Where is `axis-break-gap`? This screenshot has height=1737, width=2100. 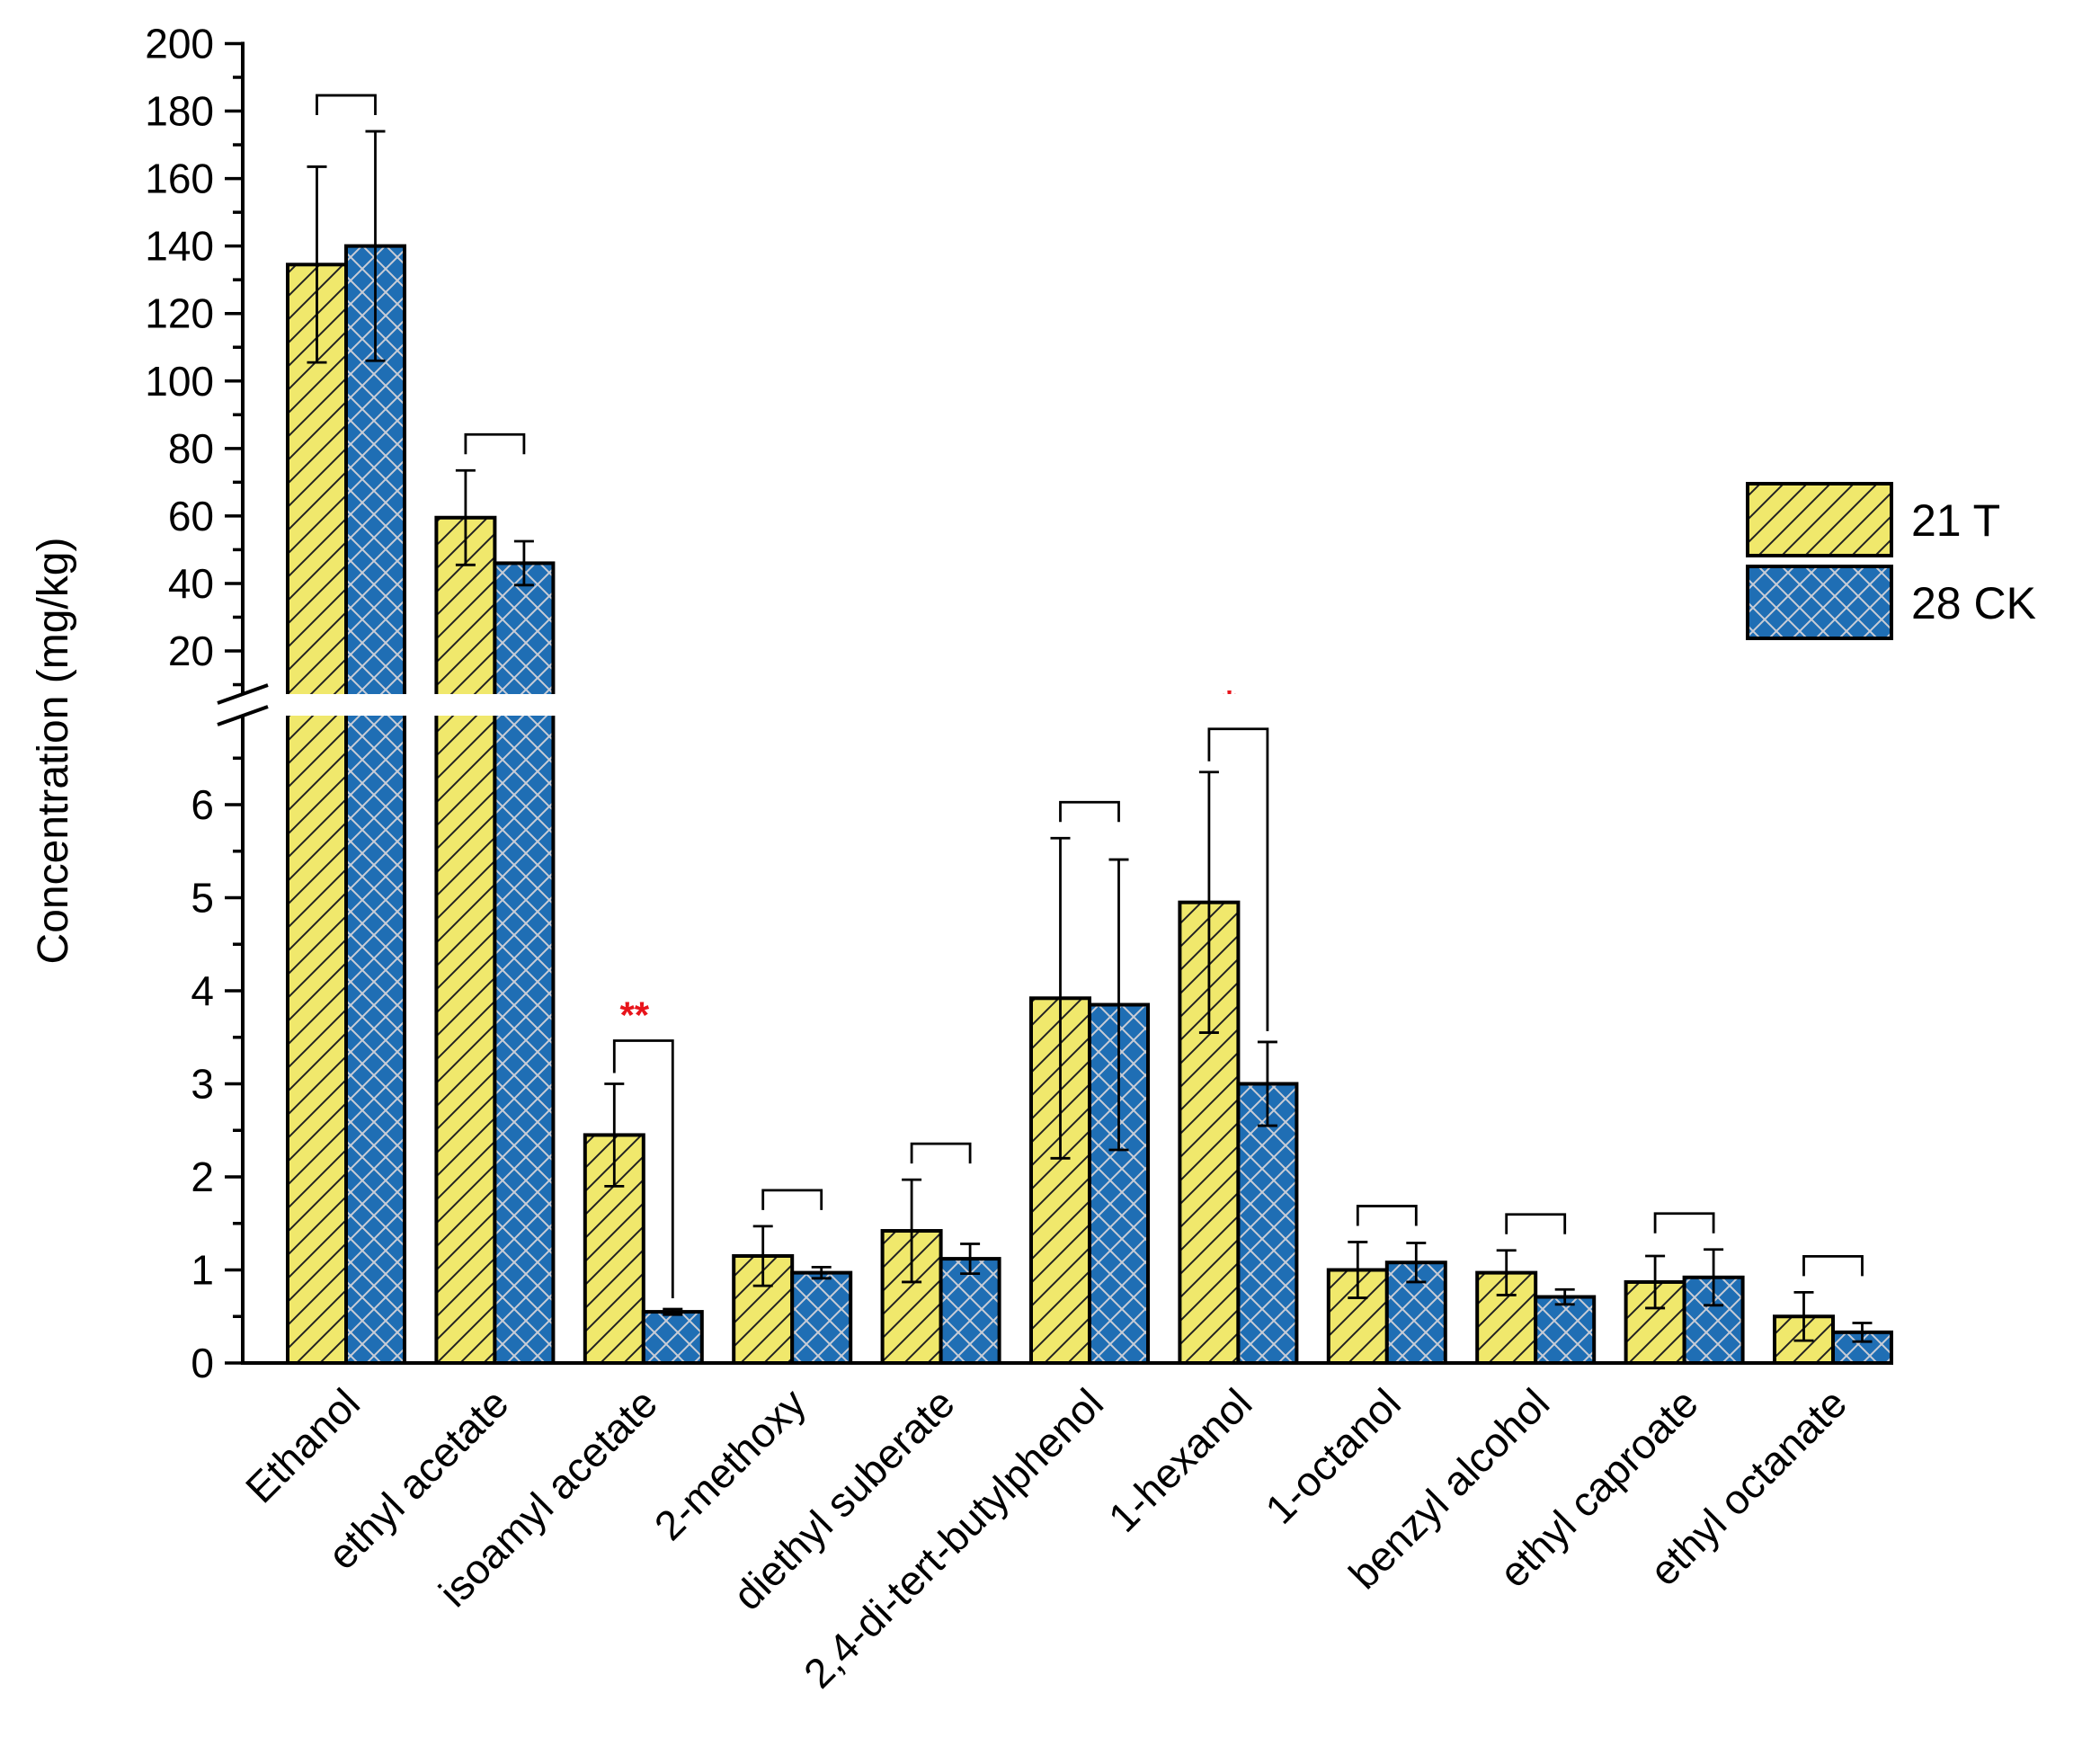 axis-break-gap is located at coordinates (1045, 705).